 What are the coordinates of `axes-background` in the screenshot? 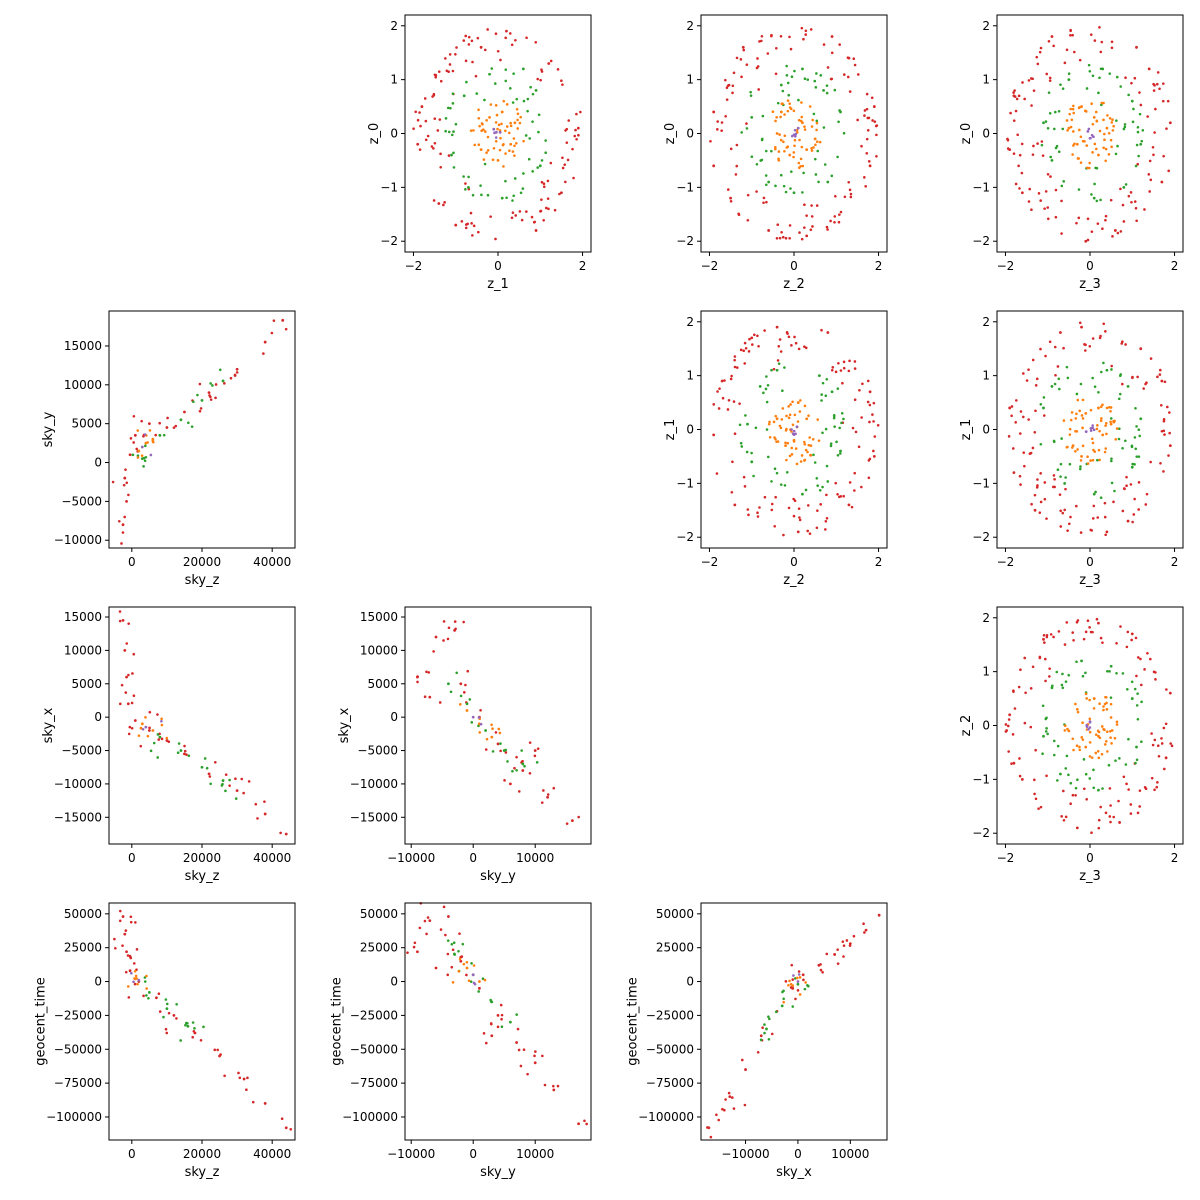 It's located at (1090, 133).